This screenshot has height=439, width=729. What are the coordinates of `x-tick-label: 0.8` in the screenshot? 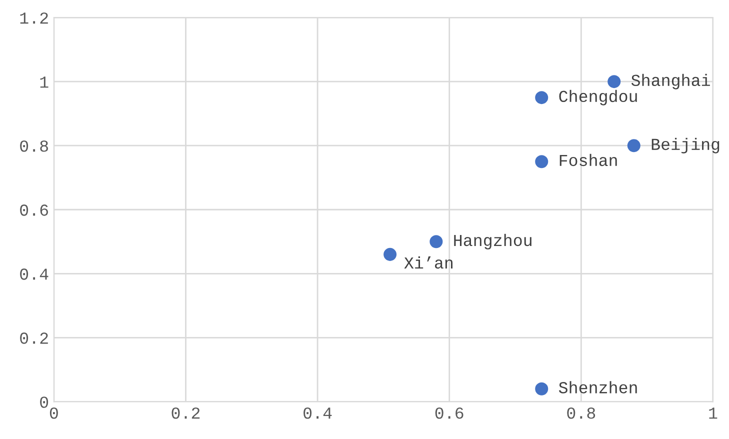 It's located at (581, 413).